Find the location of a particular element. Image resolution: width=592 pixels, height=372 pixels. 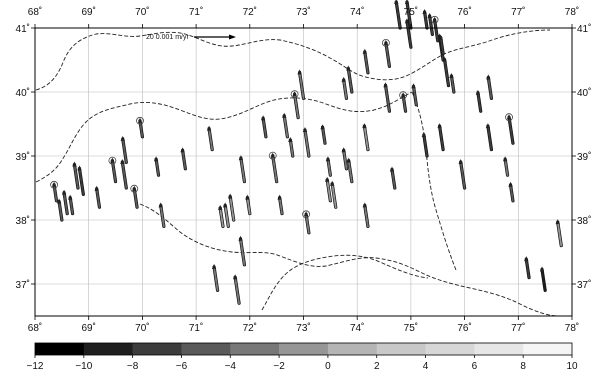

x-tick-top: 76˚ is located at coordinates (464, 12).